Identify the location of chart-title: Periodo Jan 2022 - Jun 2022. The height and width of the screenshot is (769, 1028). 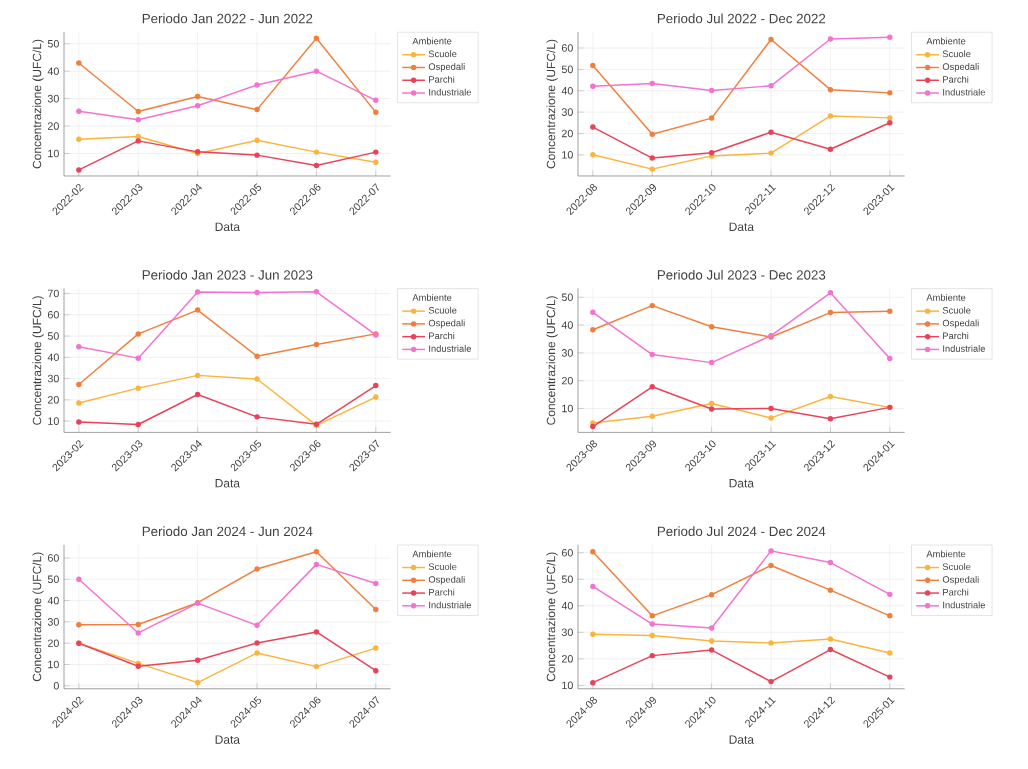
(227, 18).